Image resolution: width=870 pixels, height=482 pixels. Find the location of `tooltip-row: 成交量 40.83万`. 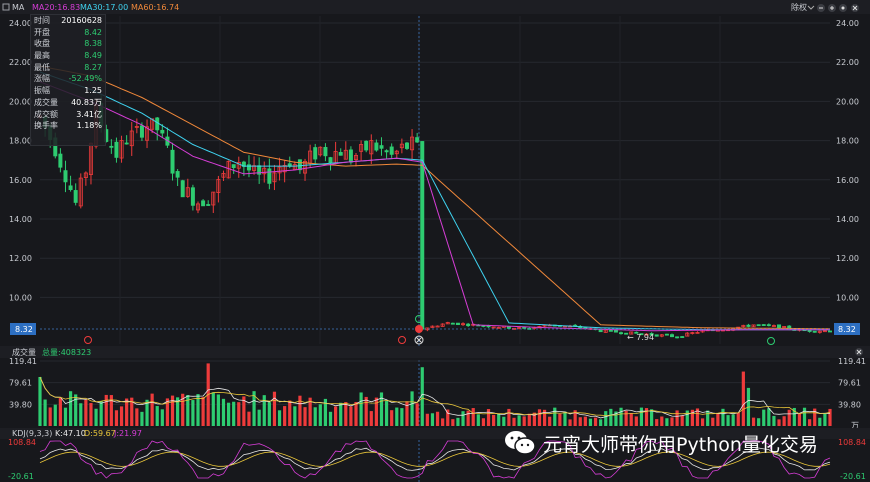

tooltip-row: 成交量 40.83万 is located at coordinates (68, 103).